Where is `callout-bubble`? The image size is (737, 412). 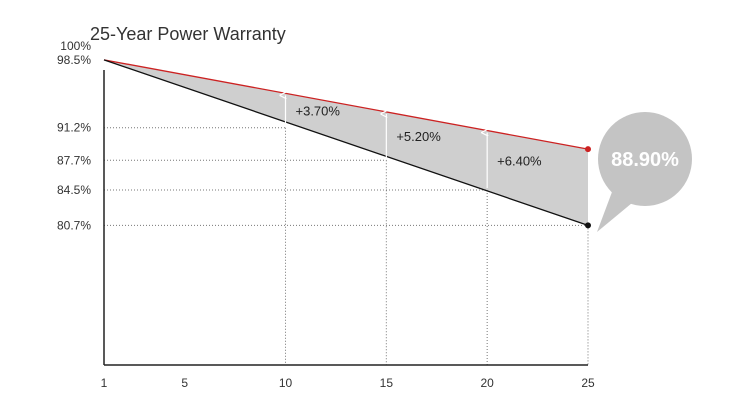
callout-bubble is located at coordinates (645, 159).